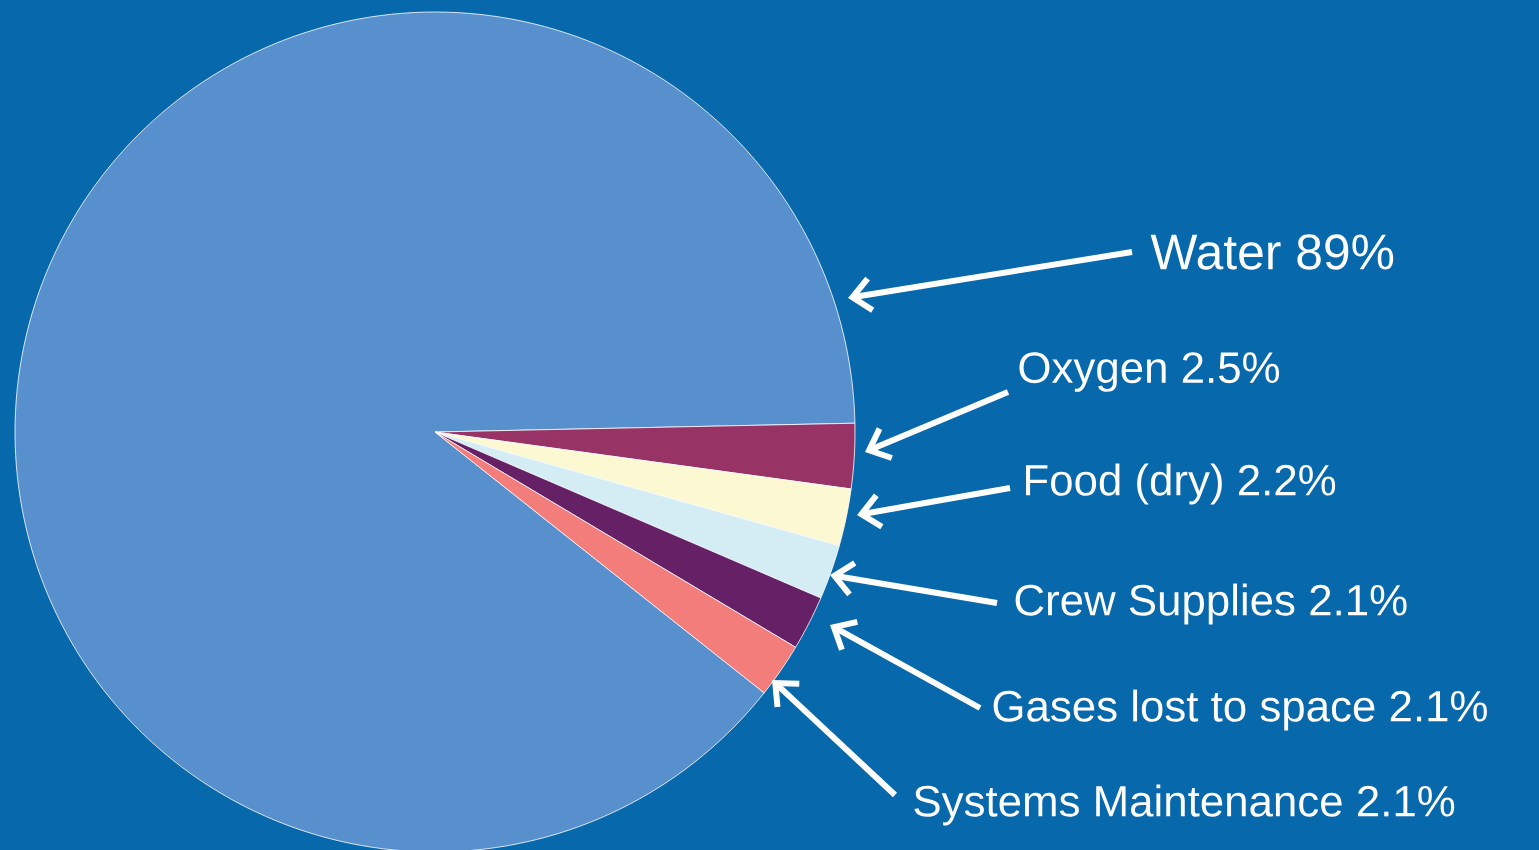  What do you see at coordinates (1128, 805) in the screenshot?
I see `slice-label: Systems Maintenance` at bounding box center [1128, 805].